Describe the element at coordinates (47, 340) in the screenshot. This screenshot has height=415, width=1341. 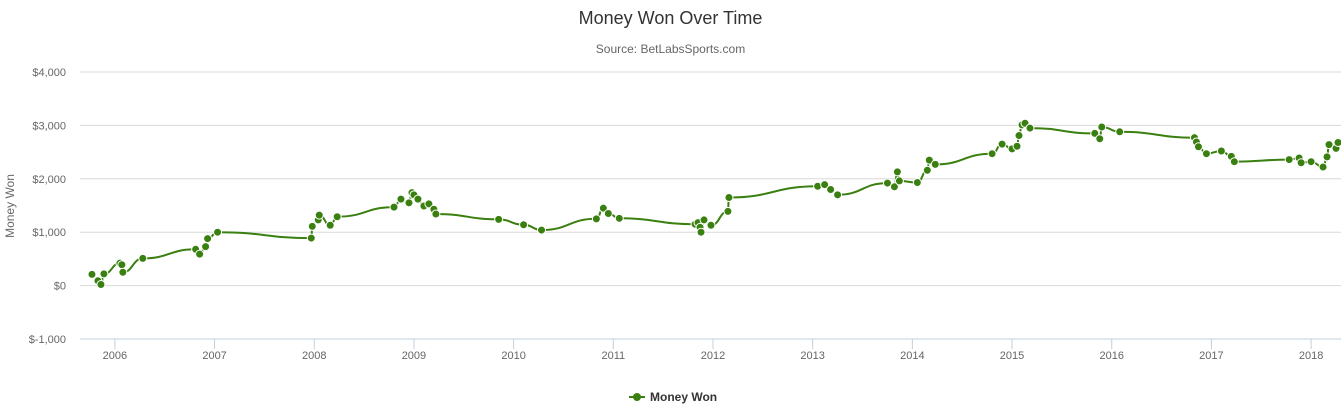
I see `y-tick-label: $-1,000` at that location.